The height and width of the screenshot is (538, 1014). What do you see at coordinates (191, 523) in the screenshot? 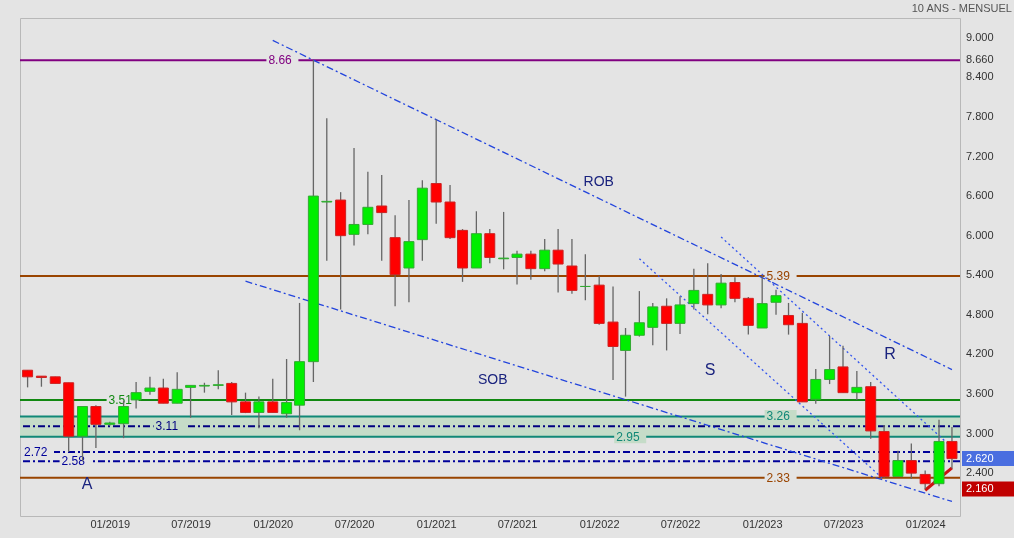
I see `x-tick-label: 07/2019` at bounding box center [191, 523].